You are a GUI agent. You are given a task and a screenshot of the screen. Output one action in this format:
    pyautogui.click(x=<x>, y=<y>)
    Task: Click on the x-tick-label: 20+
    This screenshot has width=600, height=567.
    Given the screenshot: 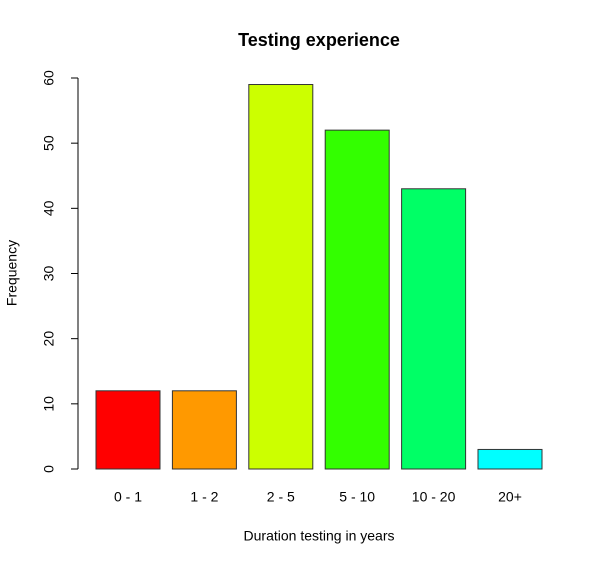 What is the action you would take?
    pyautogui.click(x=510, y=497)
    